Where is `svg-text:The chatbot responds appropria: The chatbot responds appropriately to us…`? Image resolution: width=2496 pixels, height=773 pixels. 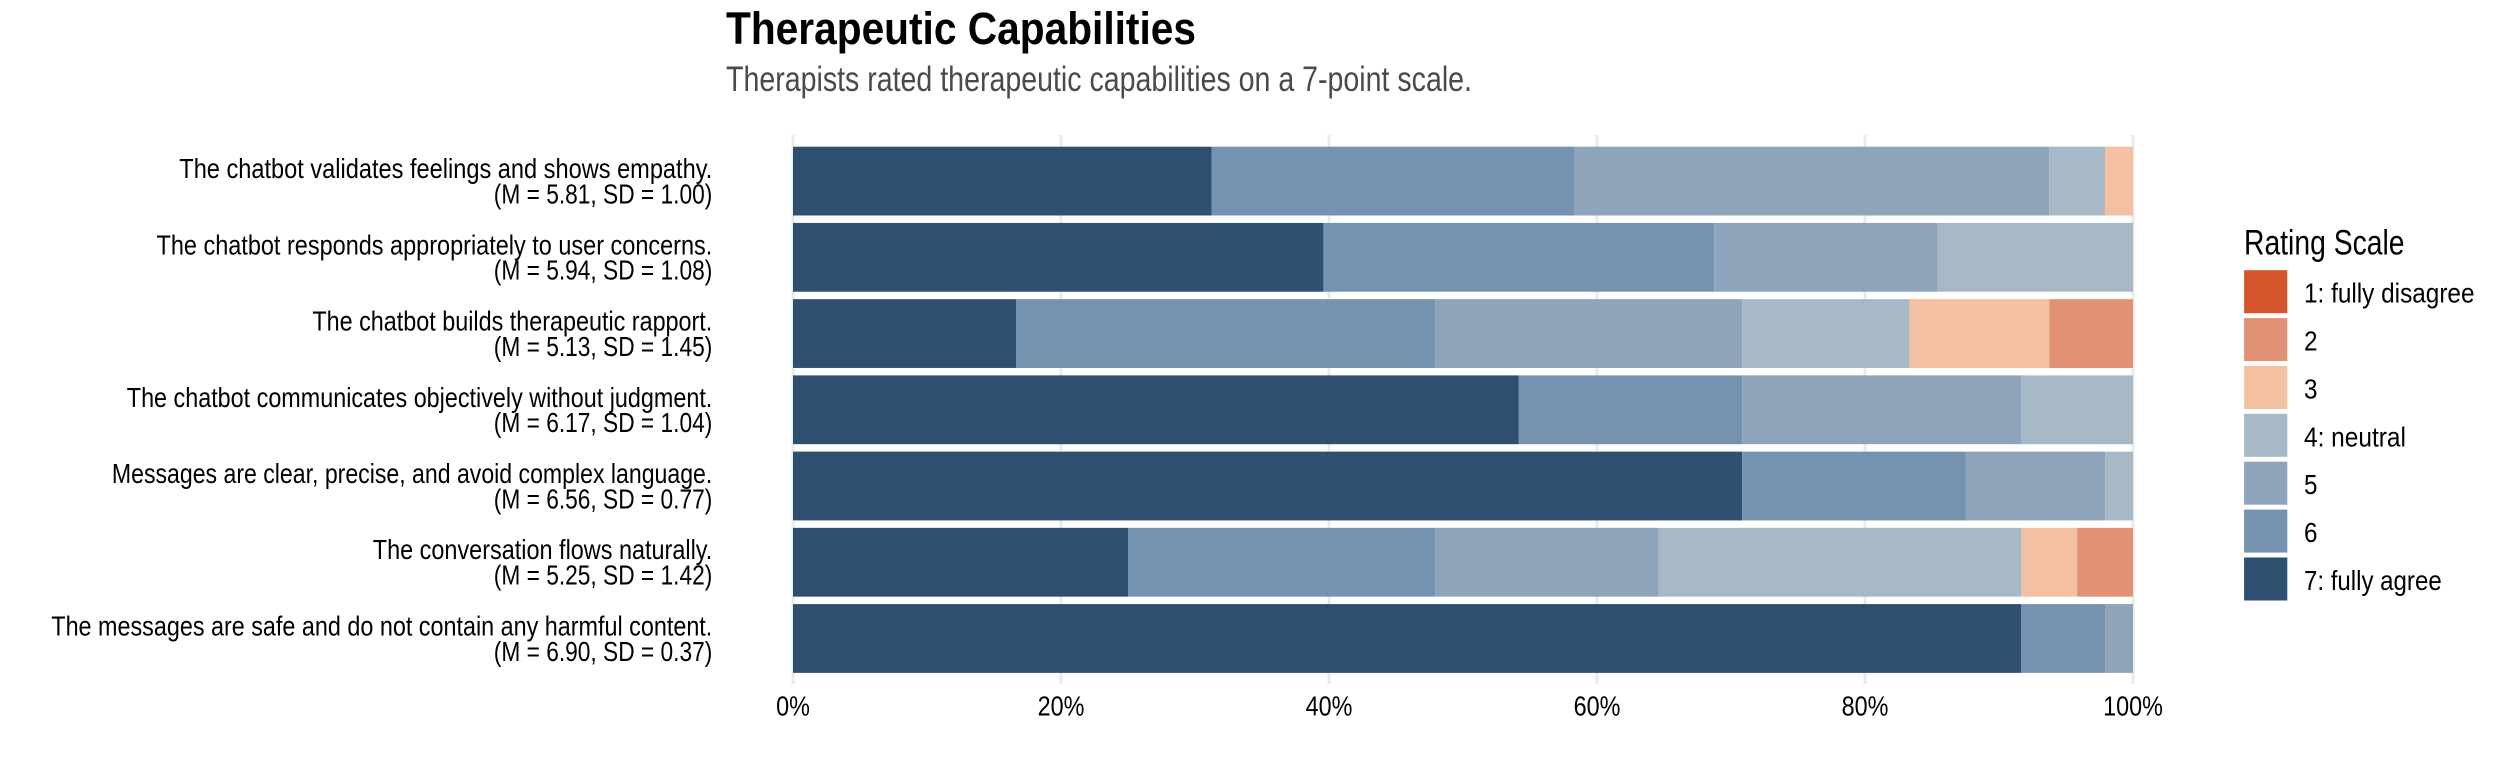 svg-text:The chatbot responds appropria: The chatbot responds appropriately to us… is located at coordinates (435, 244).